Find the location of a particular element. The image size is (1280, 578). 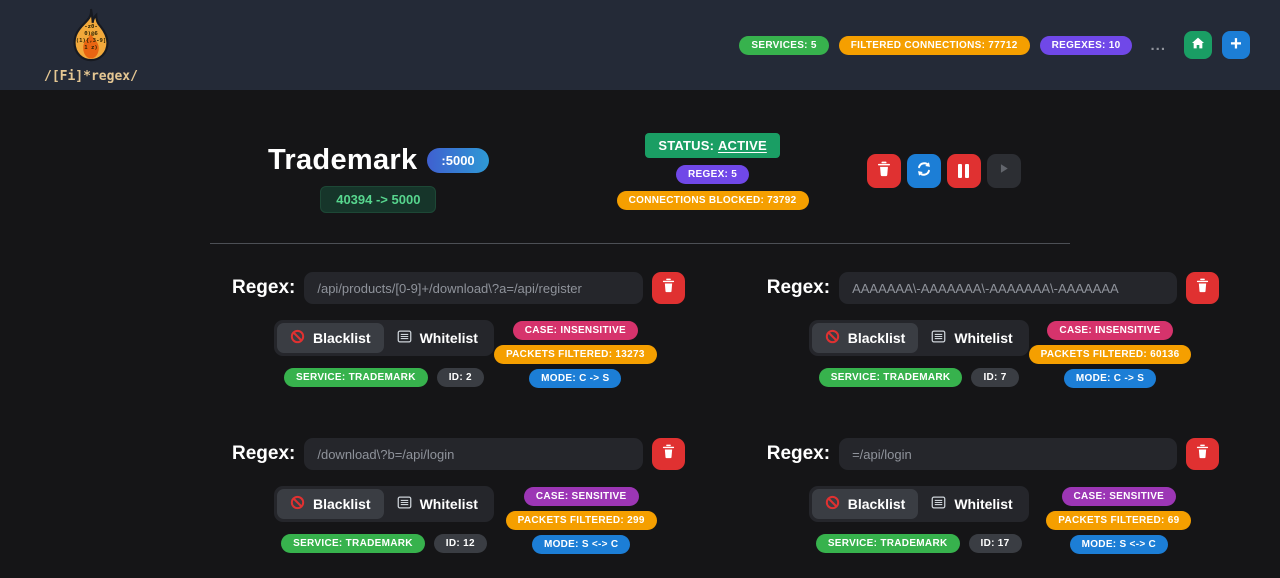

services-count-badge: SERVICES: 5 is located at coordinates (784, 45).